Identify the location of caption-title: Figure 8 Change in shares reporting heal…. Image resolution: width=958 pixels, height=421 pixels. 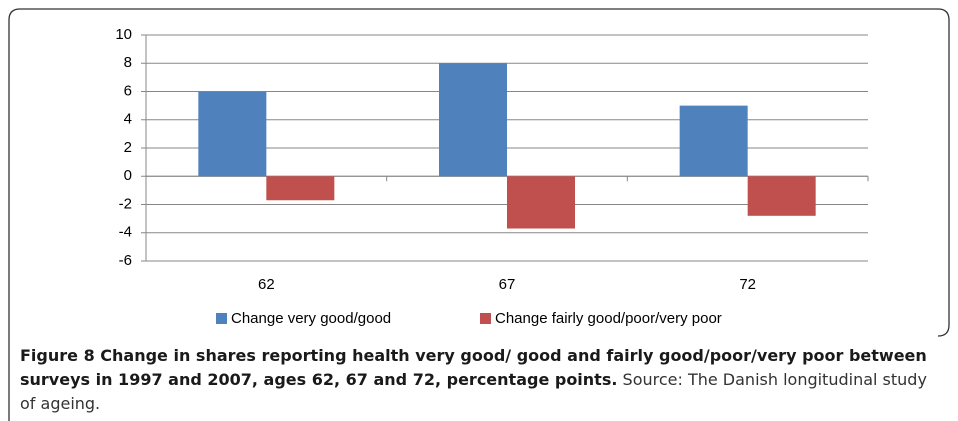
(473, 367).